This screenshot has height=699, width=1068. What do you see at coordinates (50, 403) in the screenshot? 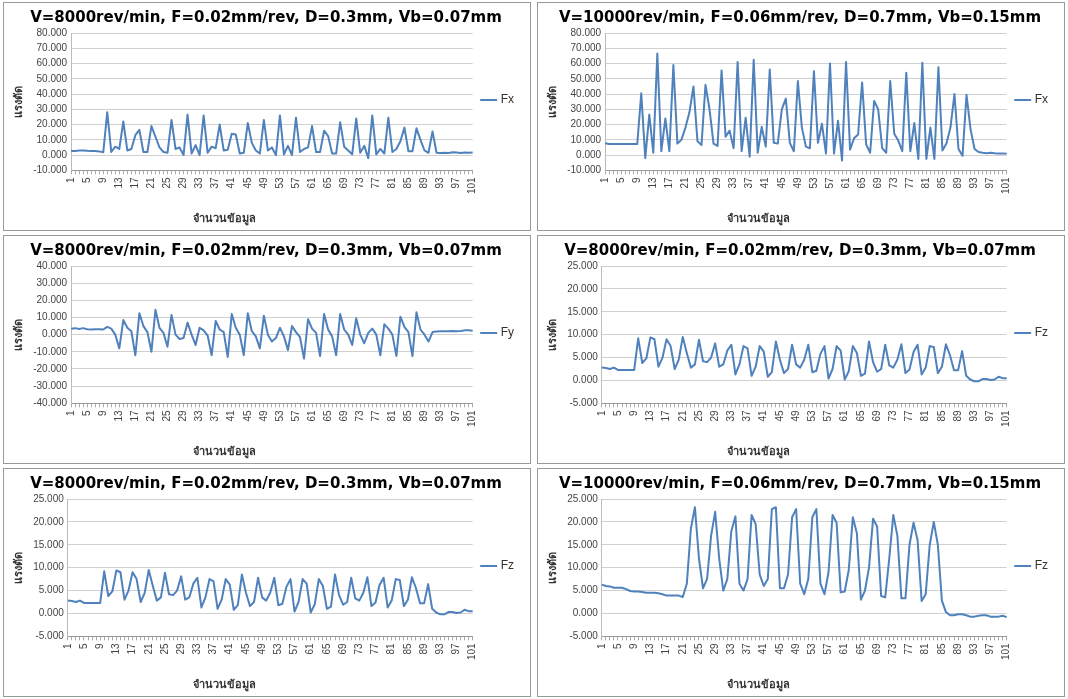
I see `y-tick-label: -40.000` at bounding box center [50, 403].